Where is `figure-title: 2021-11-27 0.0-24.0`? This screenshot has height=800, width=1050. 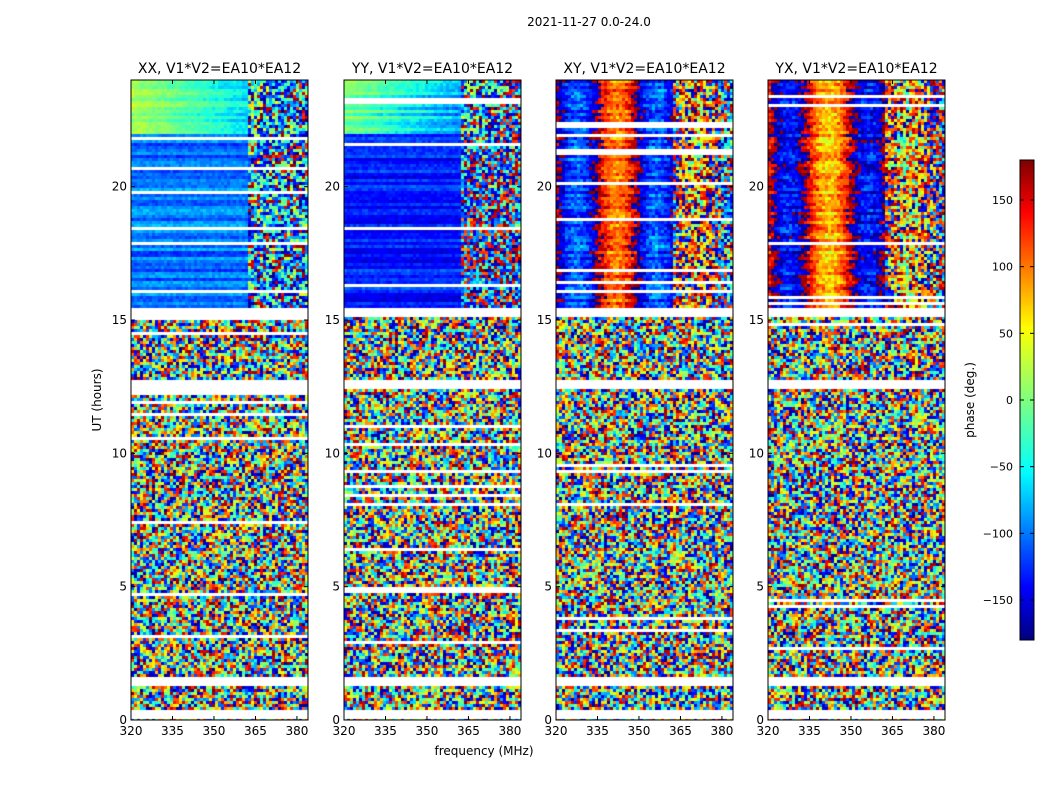
figure-title: 2021-11-27 0.0-24.0 is located at coordinates (589, 22).